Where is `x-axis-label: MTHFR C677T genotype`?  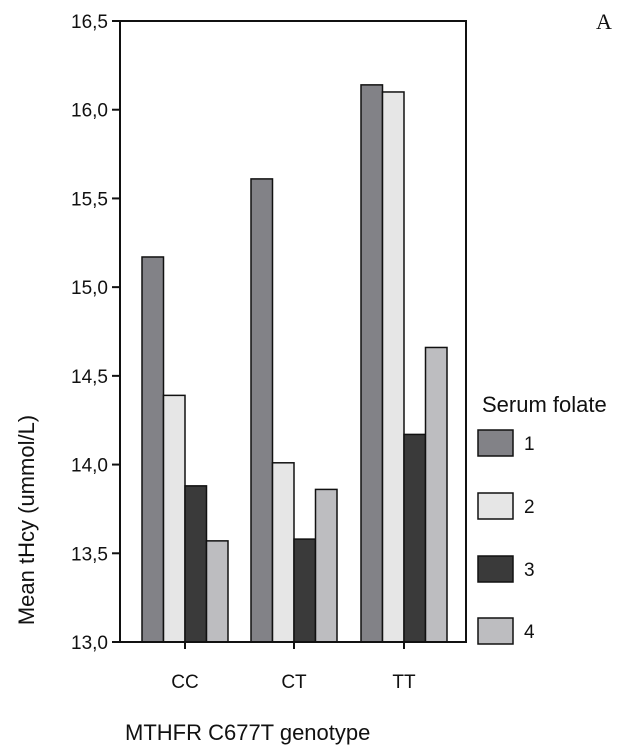 x-axis-label: MTHFR C677T genotype is located at coordinates (247, 732).